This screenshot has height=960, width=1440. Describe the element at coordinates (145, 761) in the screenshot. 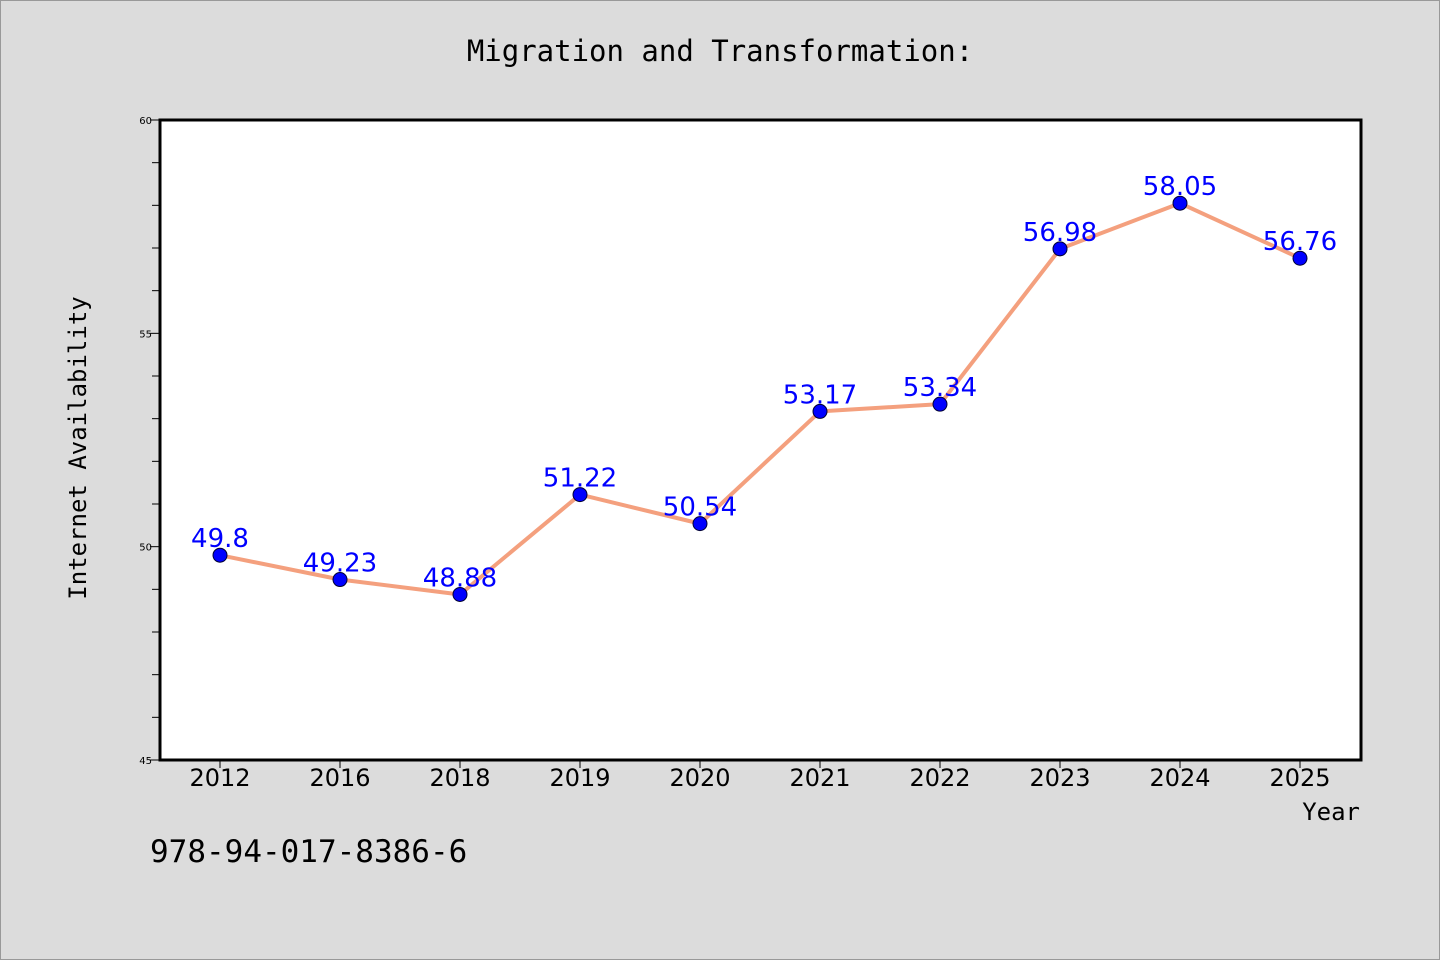

I see `y-tick-label: 45` at that location.